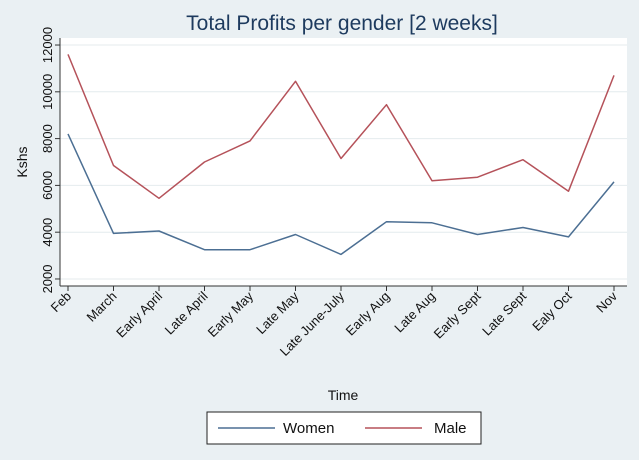 The height and width of the screenshot is (460, 639). Describe the element at coordinates (606, 301) in the screenshot. I see `x-tick-label: Nov` at that location.